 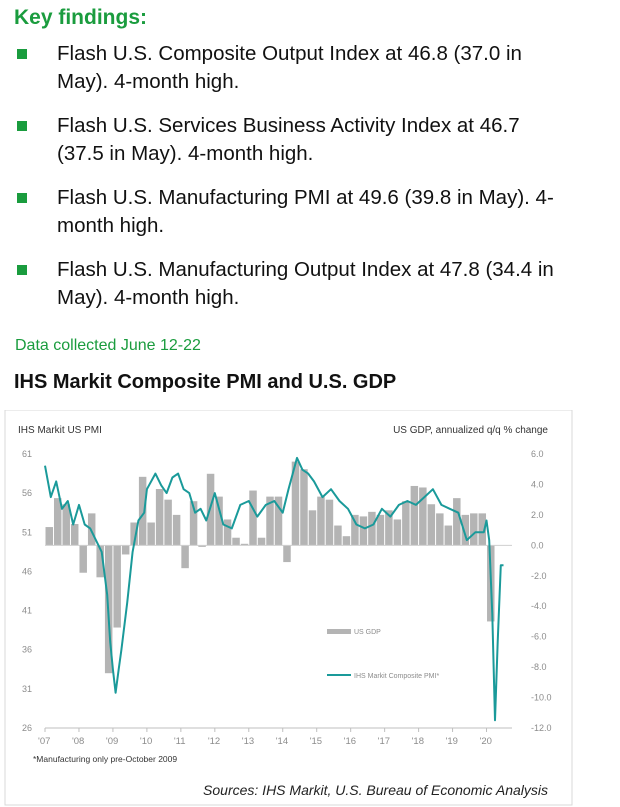 I want to click on right-tick-label: -12.0, so click(x=541, y=728).